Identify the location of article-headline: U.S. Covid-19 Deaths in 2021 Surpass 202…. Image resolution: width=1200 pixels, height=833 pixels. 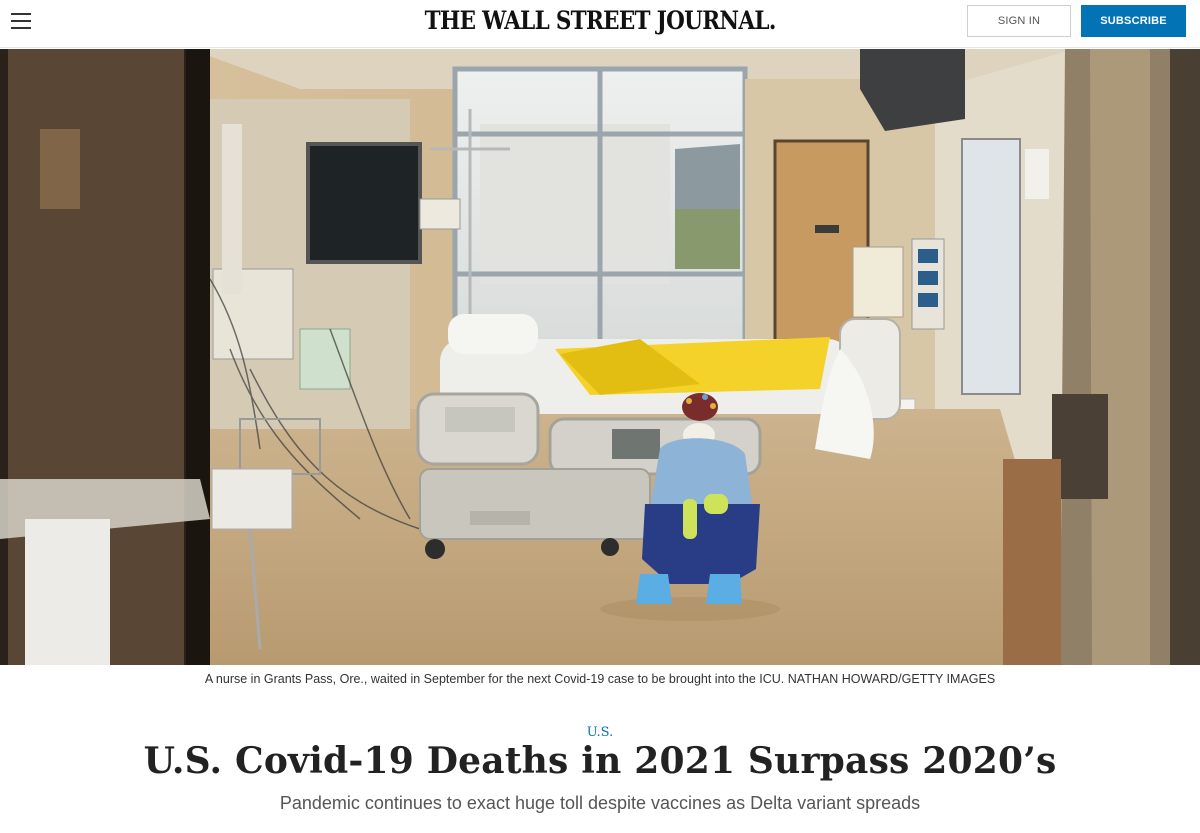
(600, 761).